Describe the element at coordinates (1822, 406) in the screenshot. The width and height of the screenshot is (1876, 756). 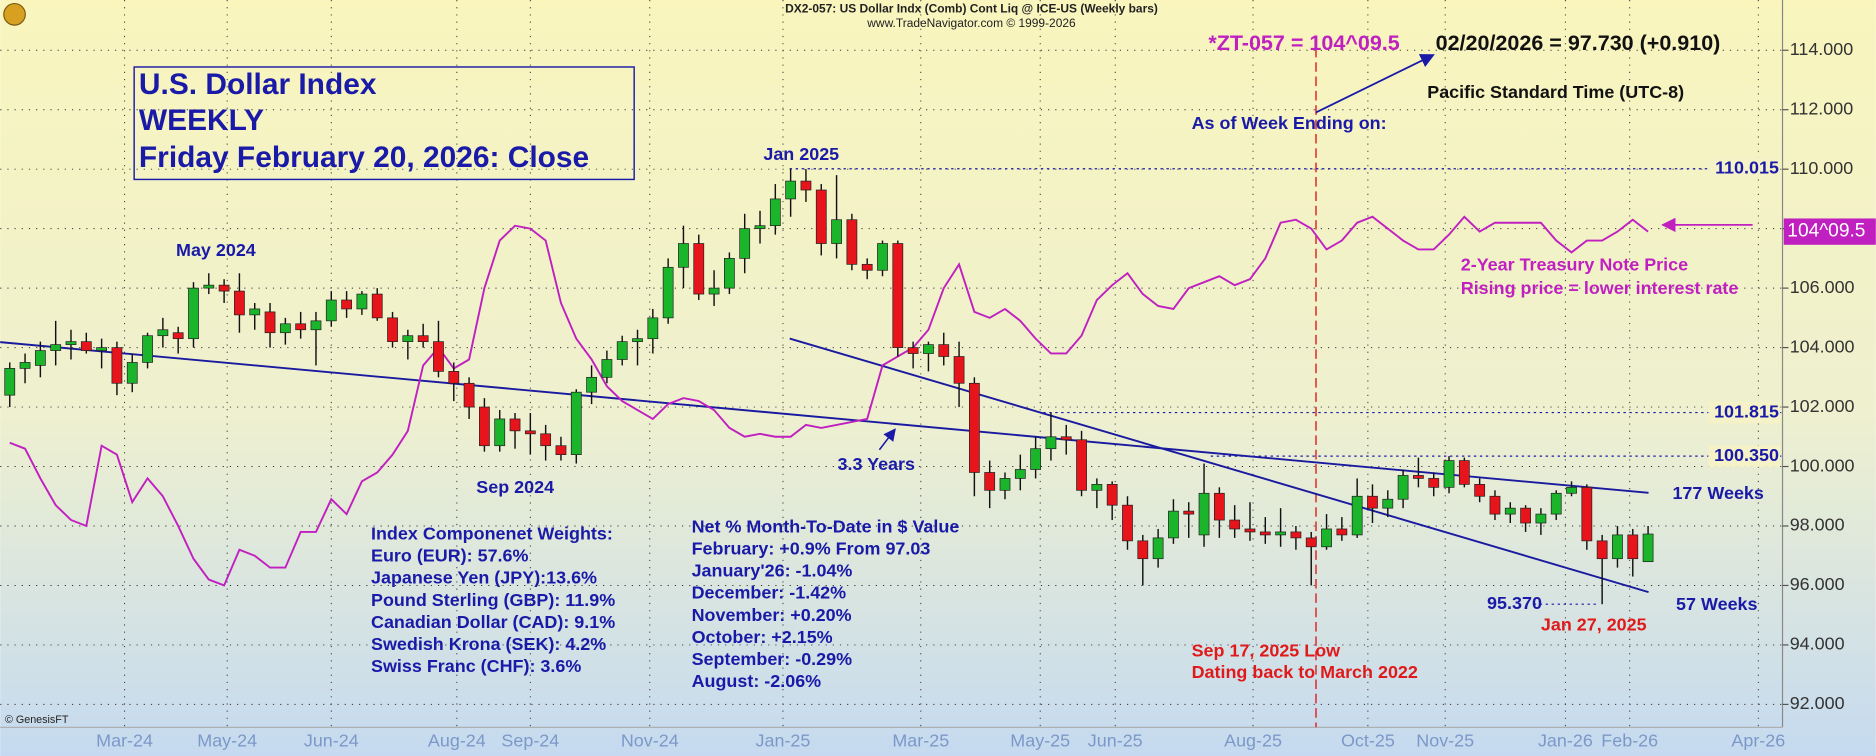
I see `y-tick-label: 102.000` at that location.